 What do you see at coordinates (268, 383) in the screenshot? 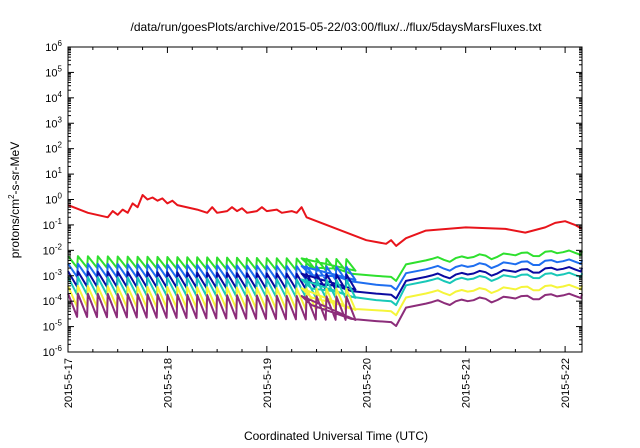
I see `x-tick-label: 2015-5-19` at bounding box center [268, 383].